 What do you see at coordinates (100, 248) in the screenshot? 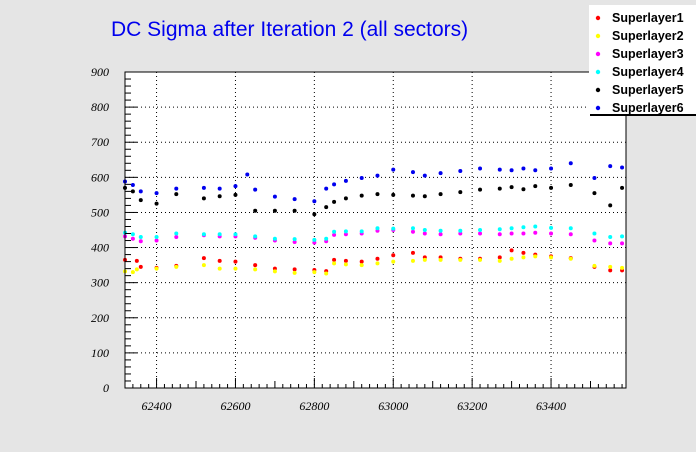
I see `y-tick-label: 400` at bounding box center [100, 248].